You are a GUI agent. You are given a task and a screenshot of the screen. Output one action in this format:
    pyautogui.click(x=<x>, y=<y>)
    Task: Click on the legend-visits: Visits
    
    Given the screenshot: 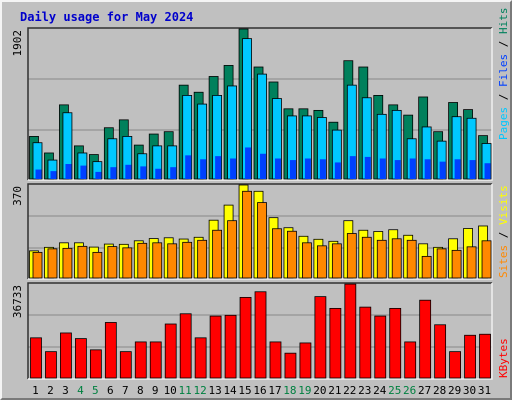 What is the action you would take?
    pyautogui.click(x=503, y=205)
    